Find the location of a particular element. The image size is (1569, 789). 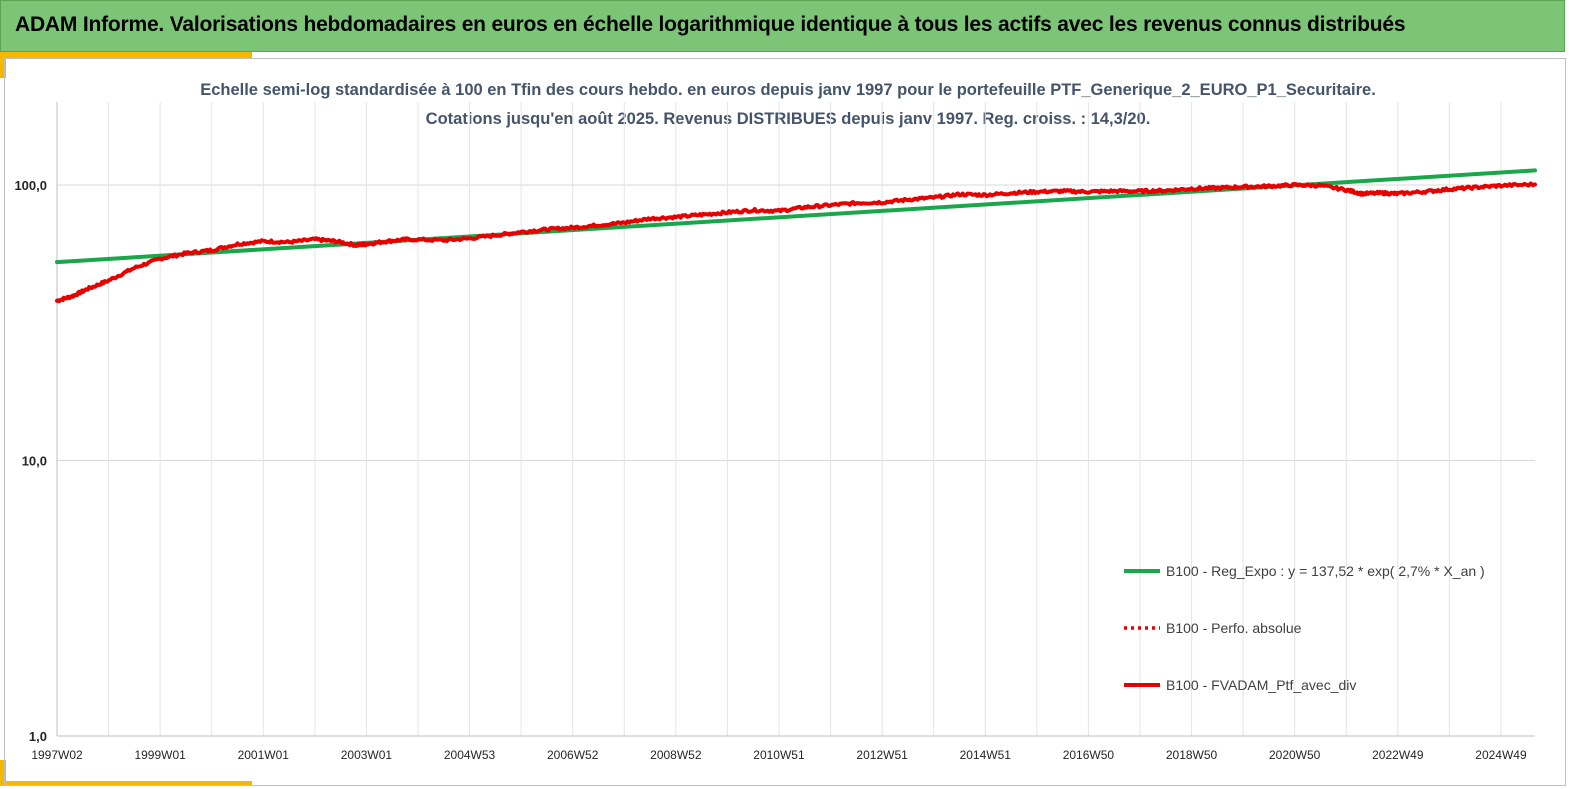

x-tick-label: 2022W49 is located at coordinates (1398, 755).